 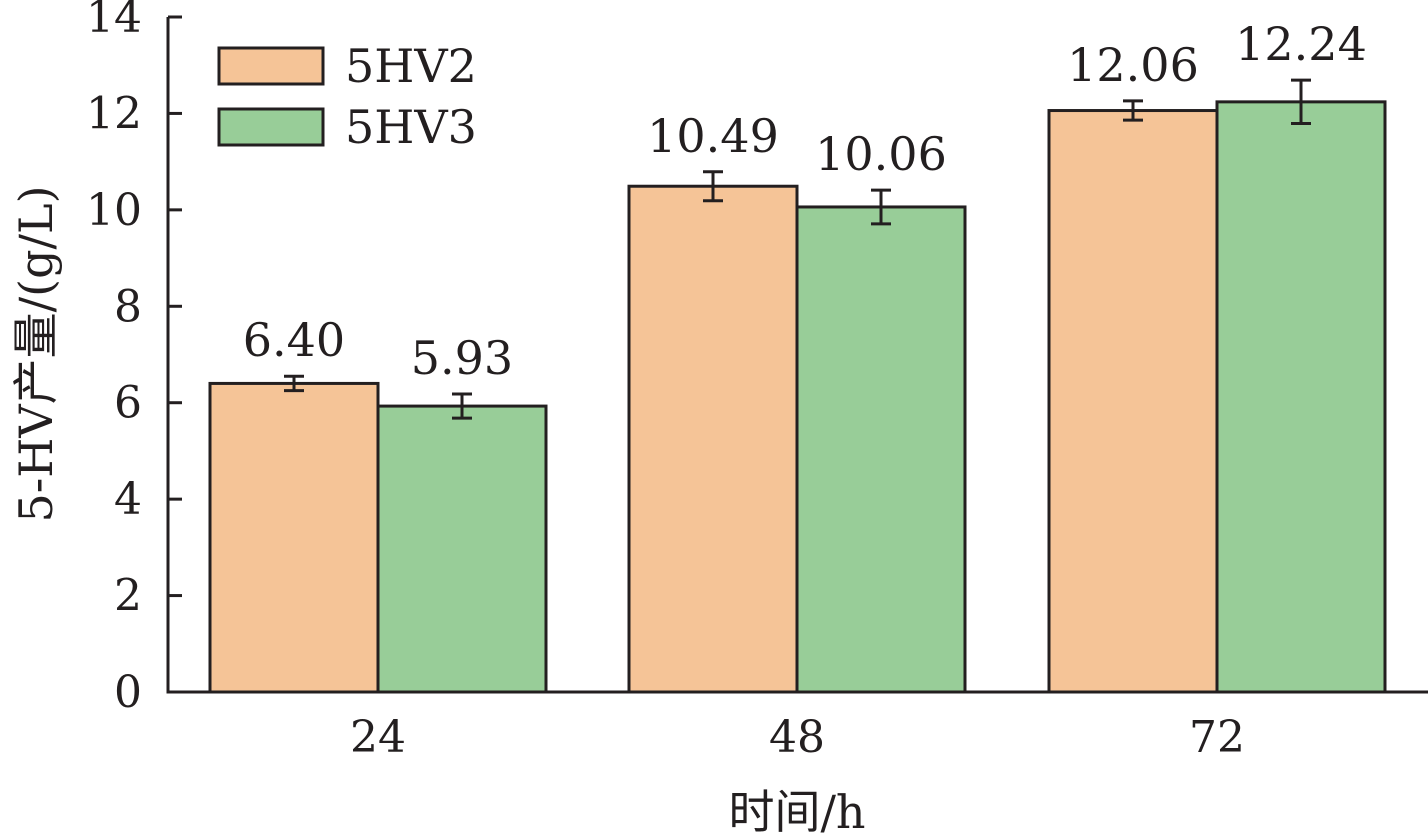 I want to click on x-tick-label-24: 24, so click(x=378, y=737).